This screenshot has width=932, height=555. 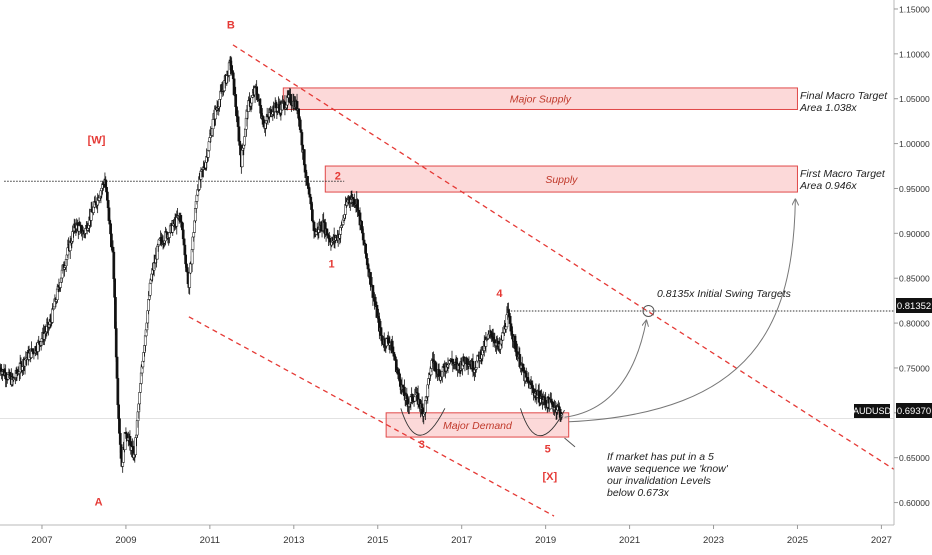 I want to click on last-price-tag, so click(x=914, y=410).